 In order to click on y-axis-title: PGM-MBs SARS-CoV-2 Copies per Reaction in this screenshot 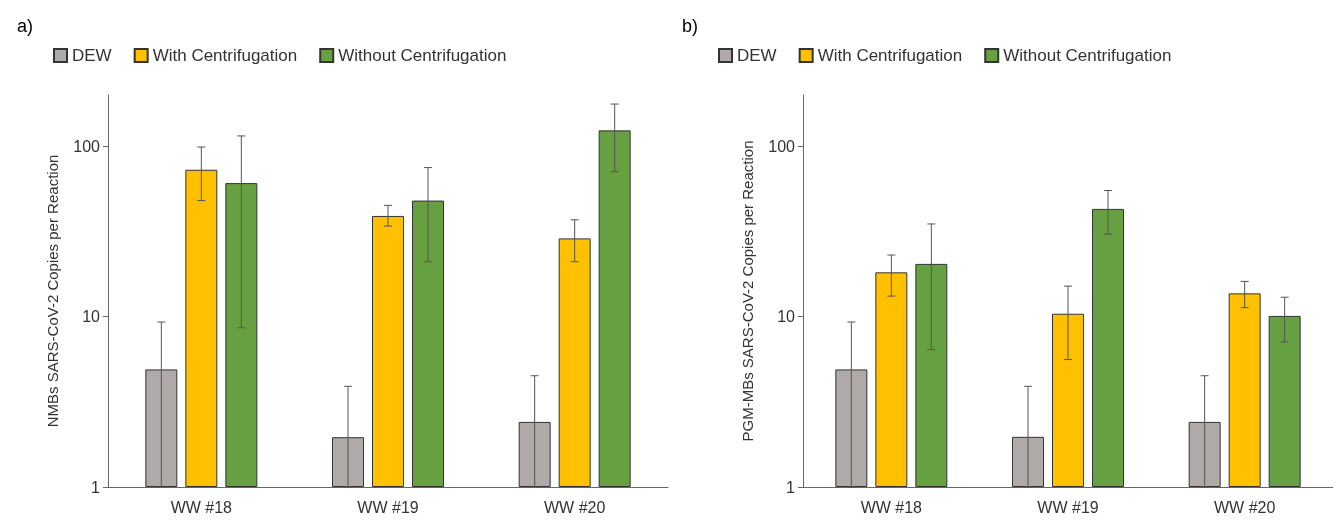, I will do `click(747, 291)`.